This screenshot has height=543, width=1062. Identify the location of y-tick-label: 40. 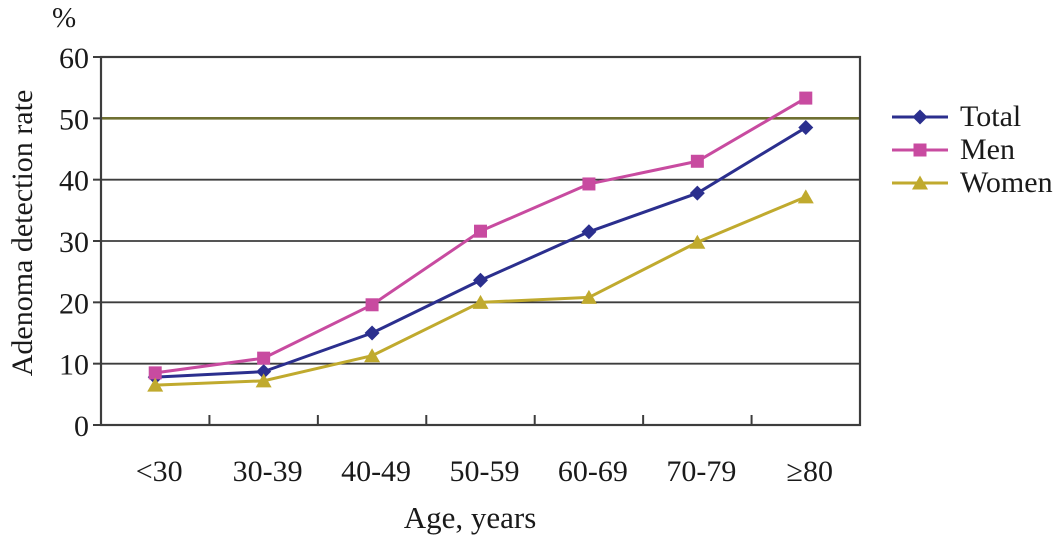
(74, 181).